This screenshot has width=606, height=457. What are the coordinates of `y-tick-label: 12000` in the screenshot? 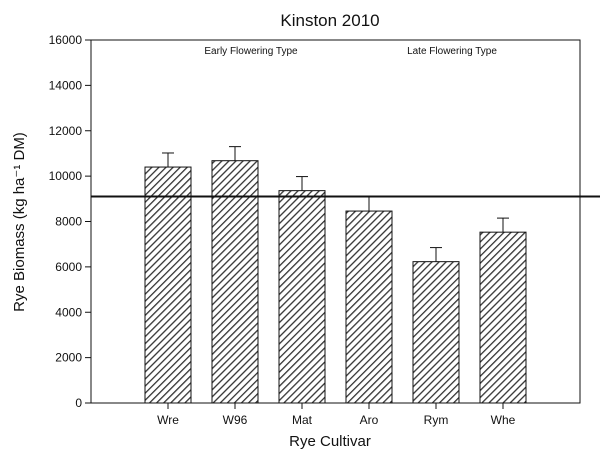 It's located at (66, 131).